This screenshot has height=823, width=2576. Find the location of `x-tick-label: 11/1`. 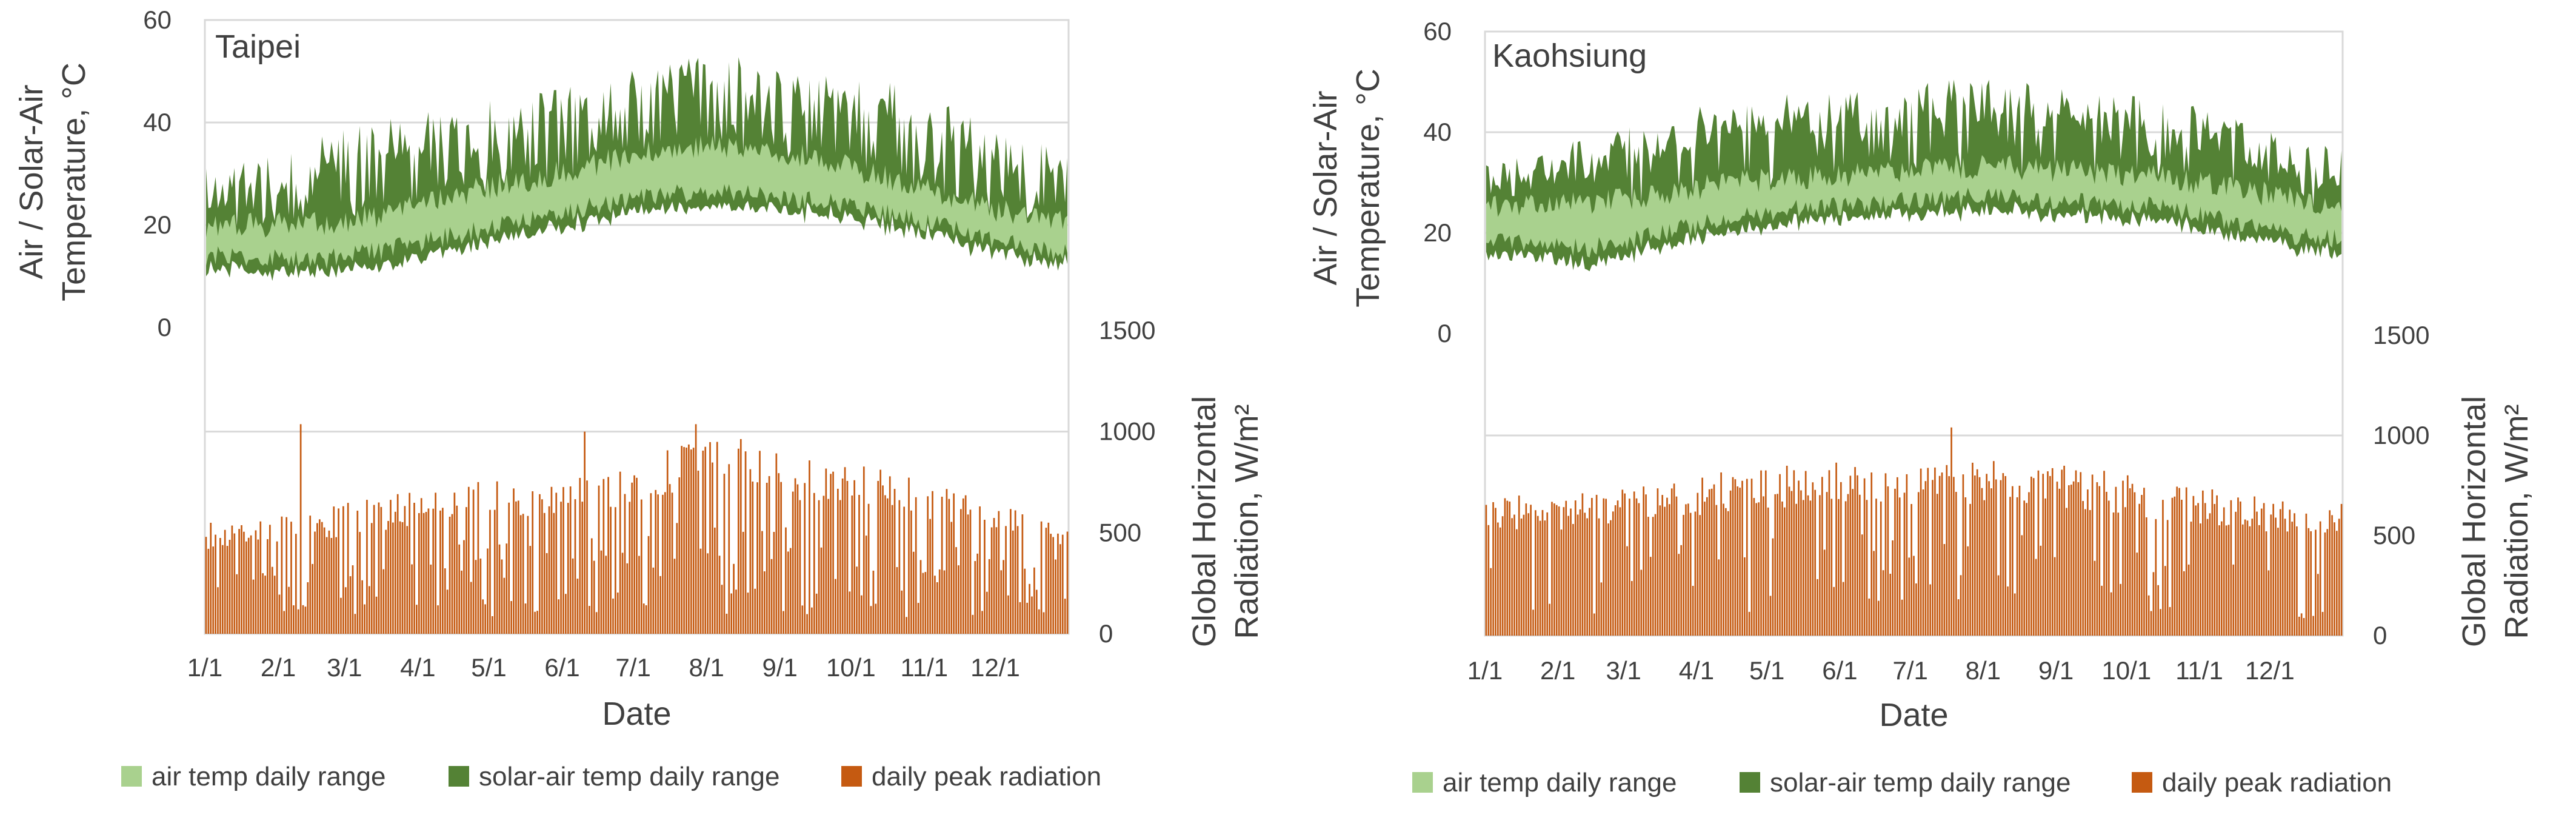

x-tick-label: 11/1 is located at coordinates (925, 667).